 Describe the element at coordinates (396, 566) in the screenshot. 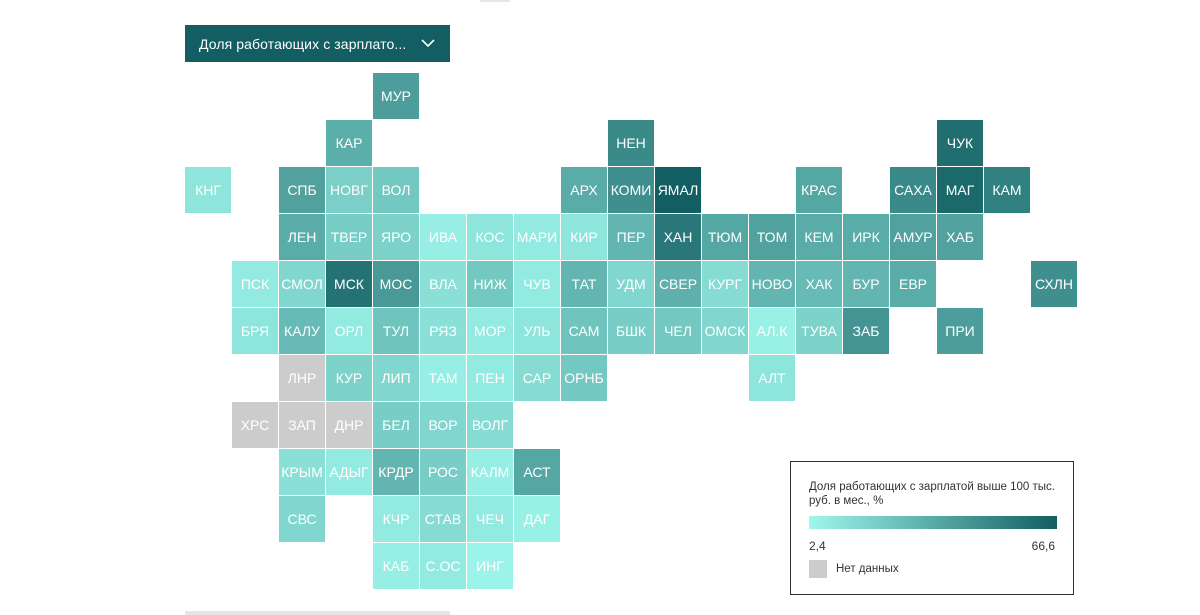

I see `region-tile: КАБ` at that location.